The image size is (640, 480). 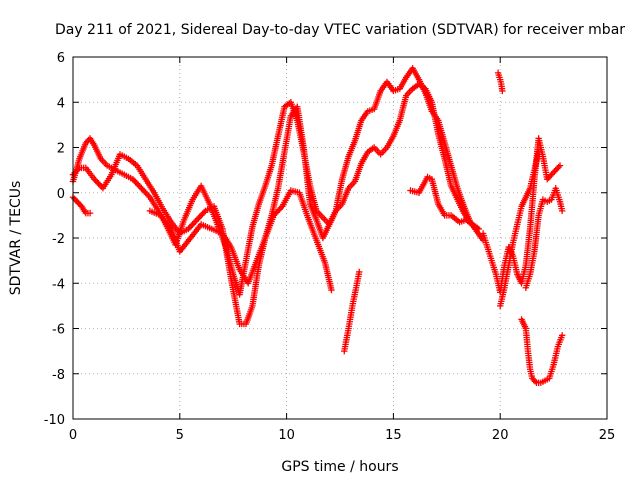 I want to click on y-tick-label: 4, so click(x=61, y=103).